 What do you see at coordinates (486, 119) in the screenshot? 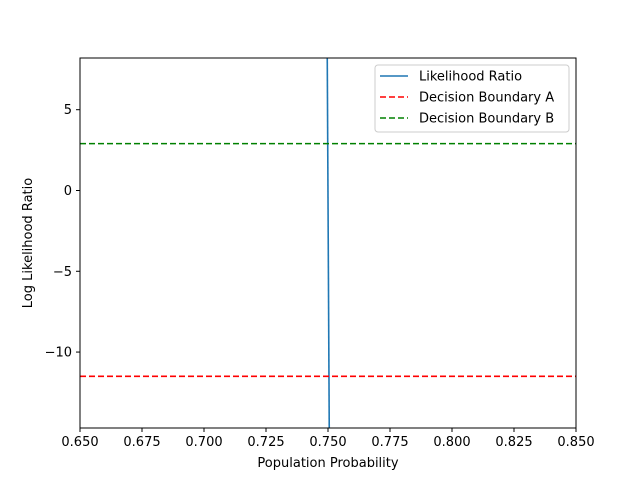
I see `legend-label: Decision Boundary B` at bounding box center [486, 119].